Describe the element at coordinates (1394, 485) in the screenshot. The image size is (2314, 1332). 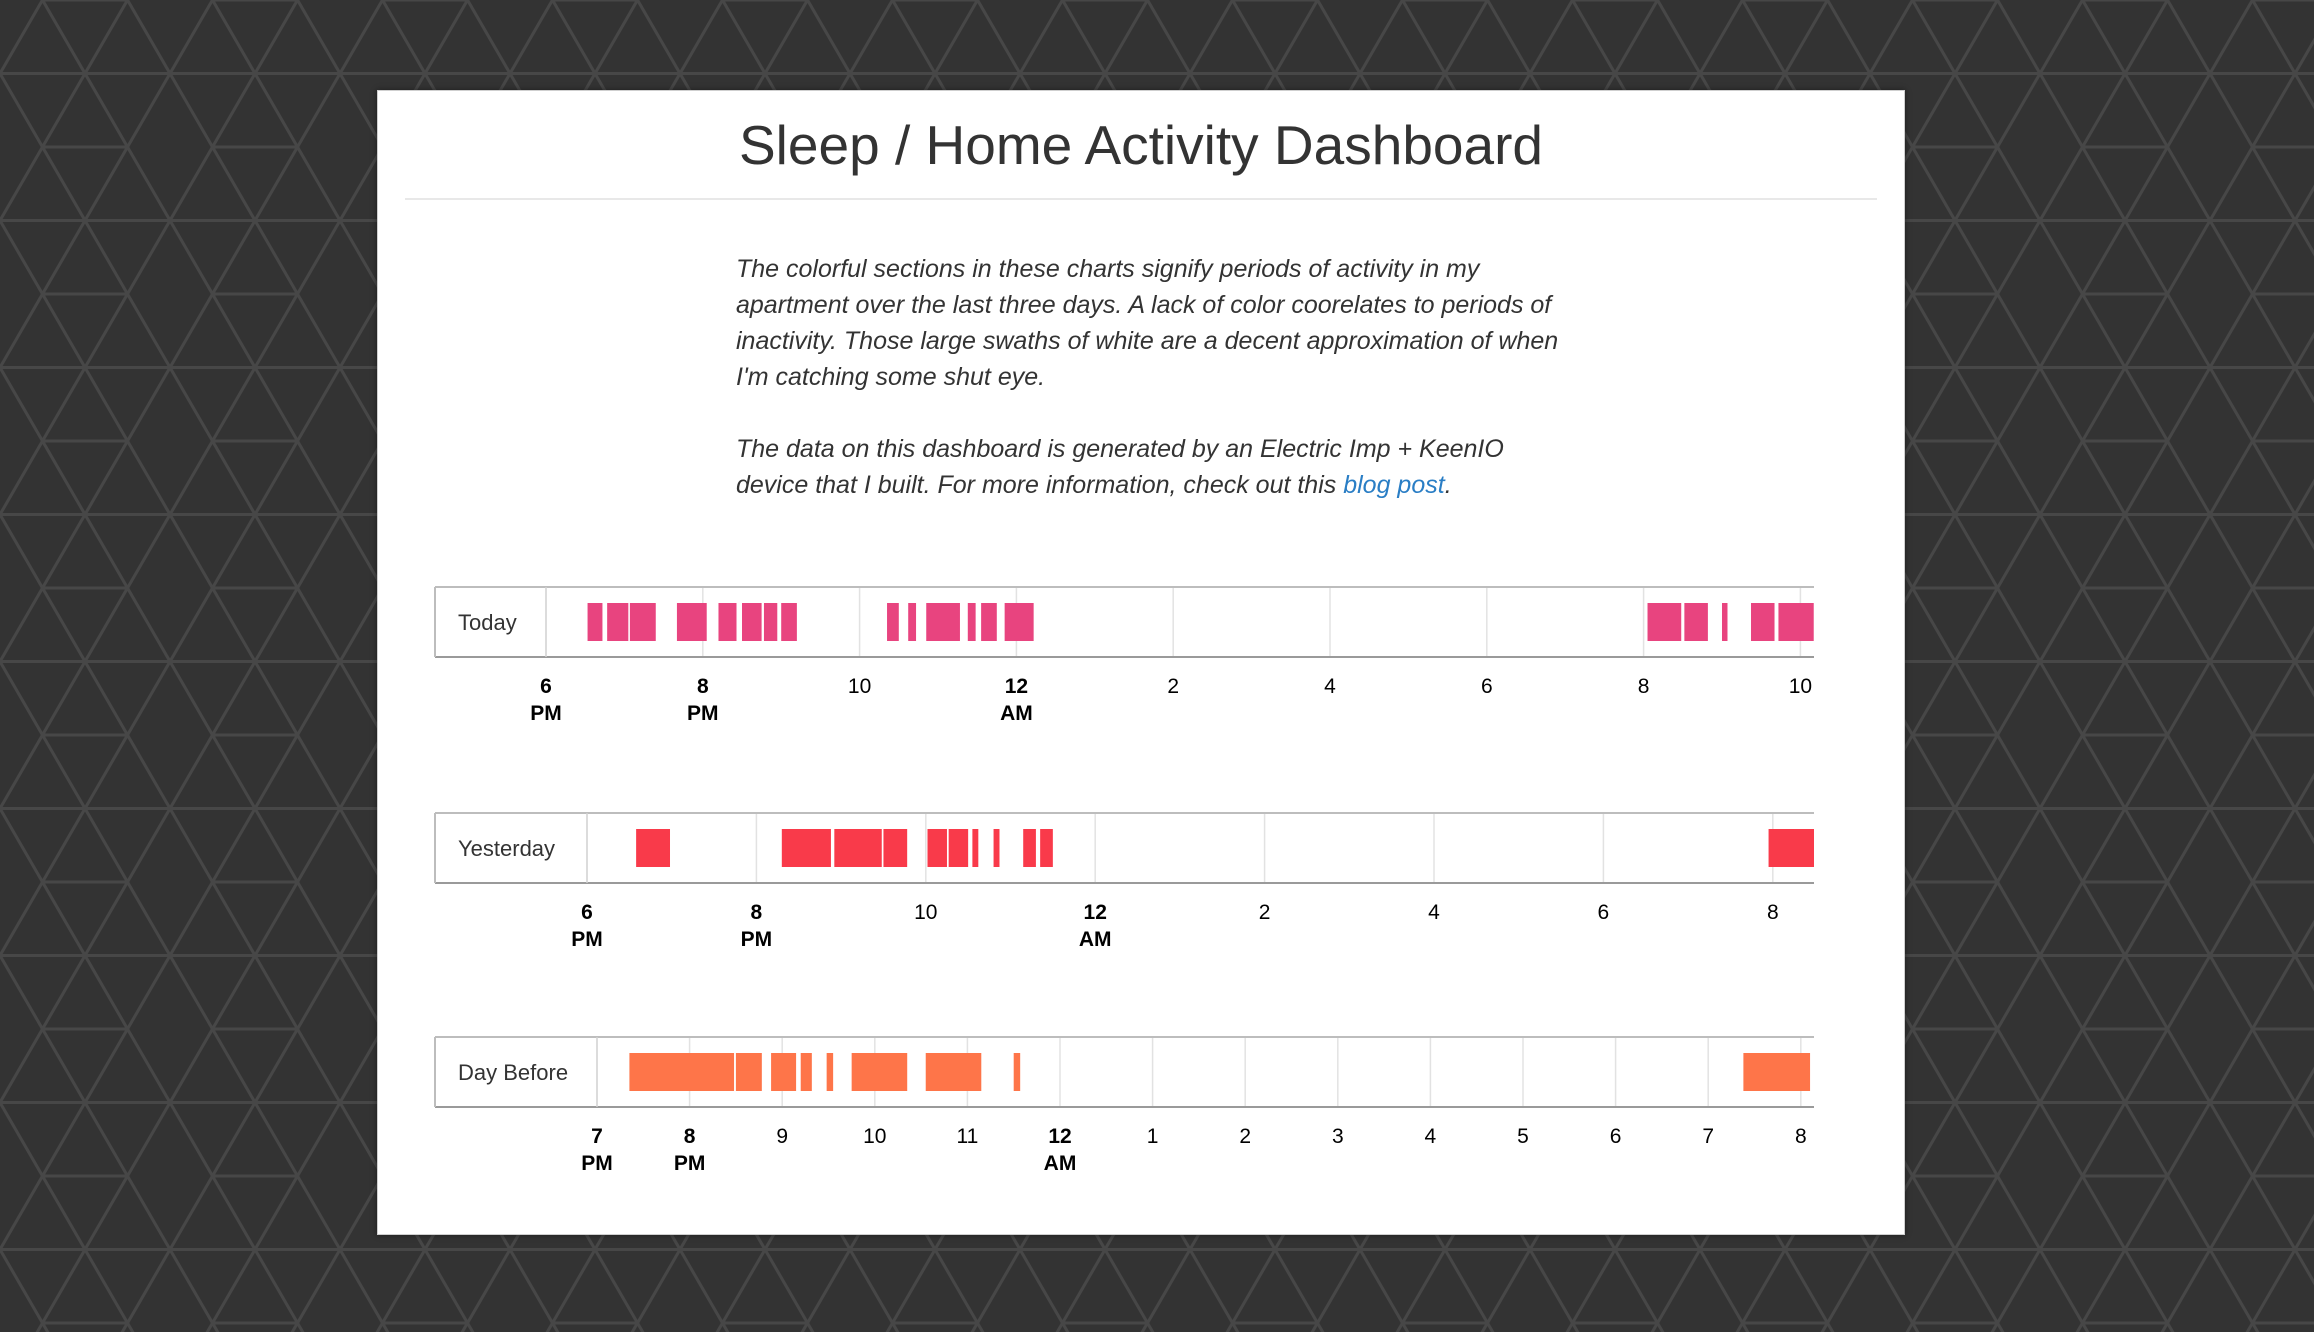
I see `blog-post-link: blog post` at that location.